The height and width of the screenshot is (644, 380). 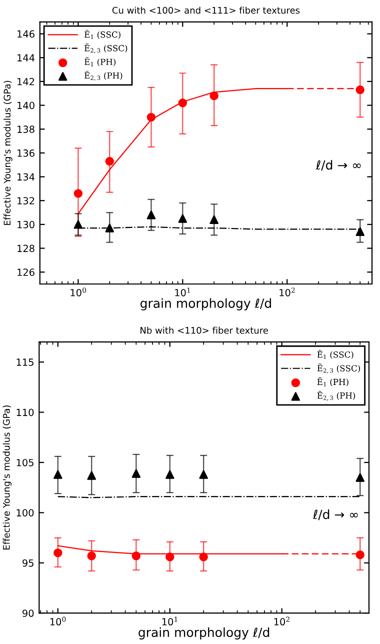 What do you see at coordinates (28, 613) in the screenshot?
I see `y-tick-label: 90` at bounding box center [28, 613].